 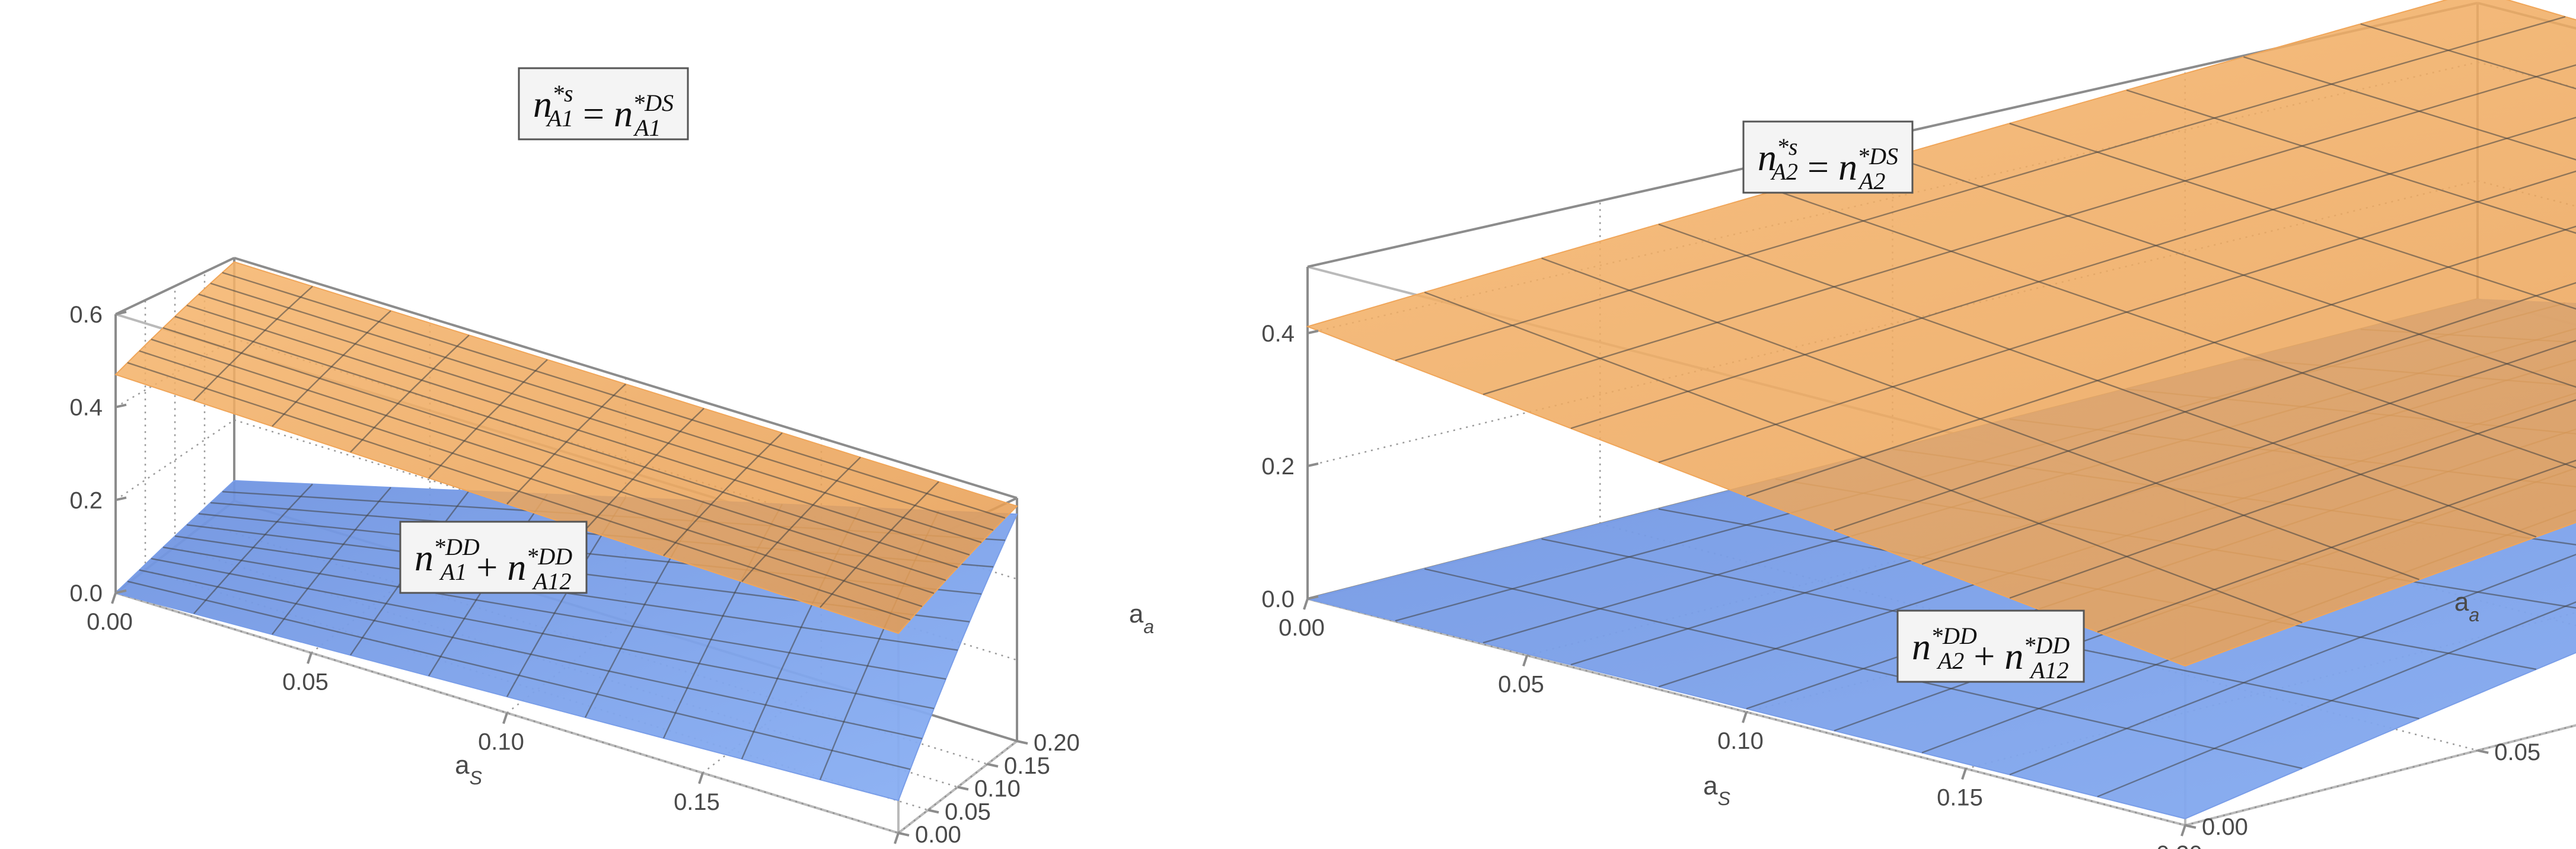 I want to click on y-tick-label: 0.15, so click(x=1027, y=766).